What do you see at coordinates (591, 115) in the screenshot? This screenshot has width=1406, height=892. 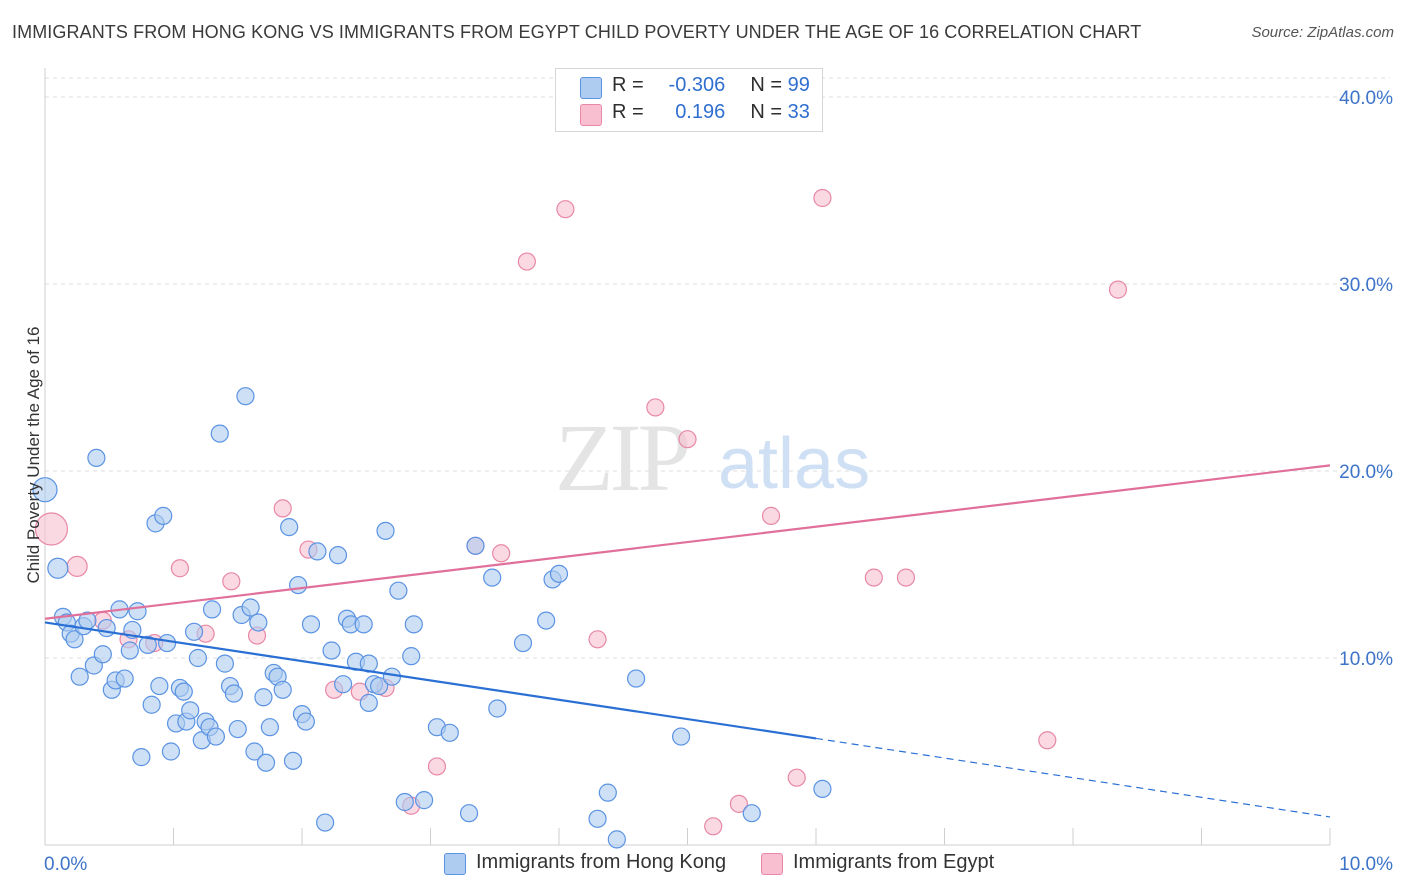 I see `legend-swatch-egypt` at bounding box center [591, 115].